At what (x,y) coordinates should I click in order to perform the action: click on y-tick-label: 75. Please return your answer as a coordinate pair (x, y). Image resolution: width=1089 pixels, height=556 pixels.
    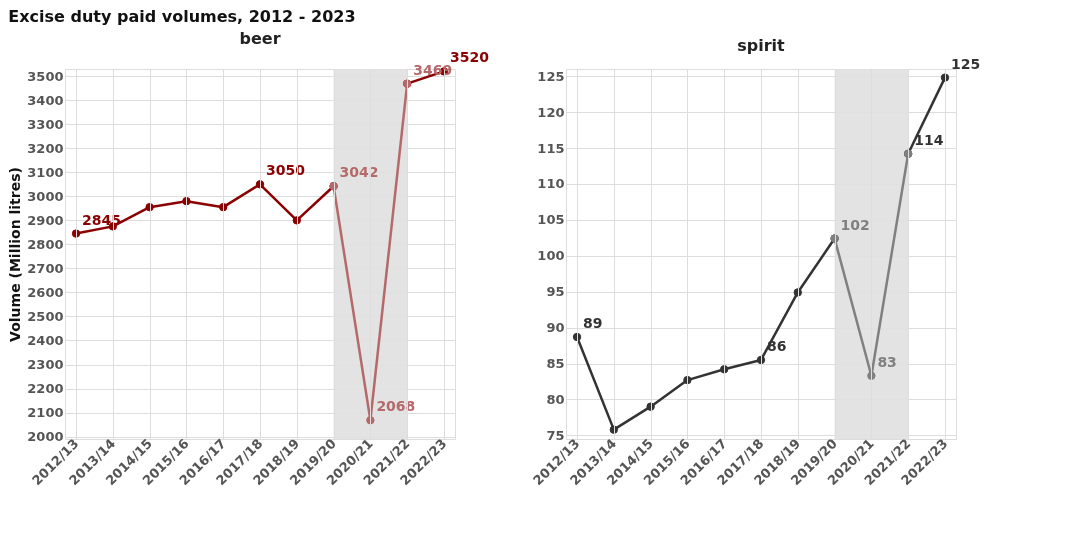
    Looking at the image, I should click on (555, 435).